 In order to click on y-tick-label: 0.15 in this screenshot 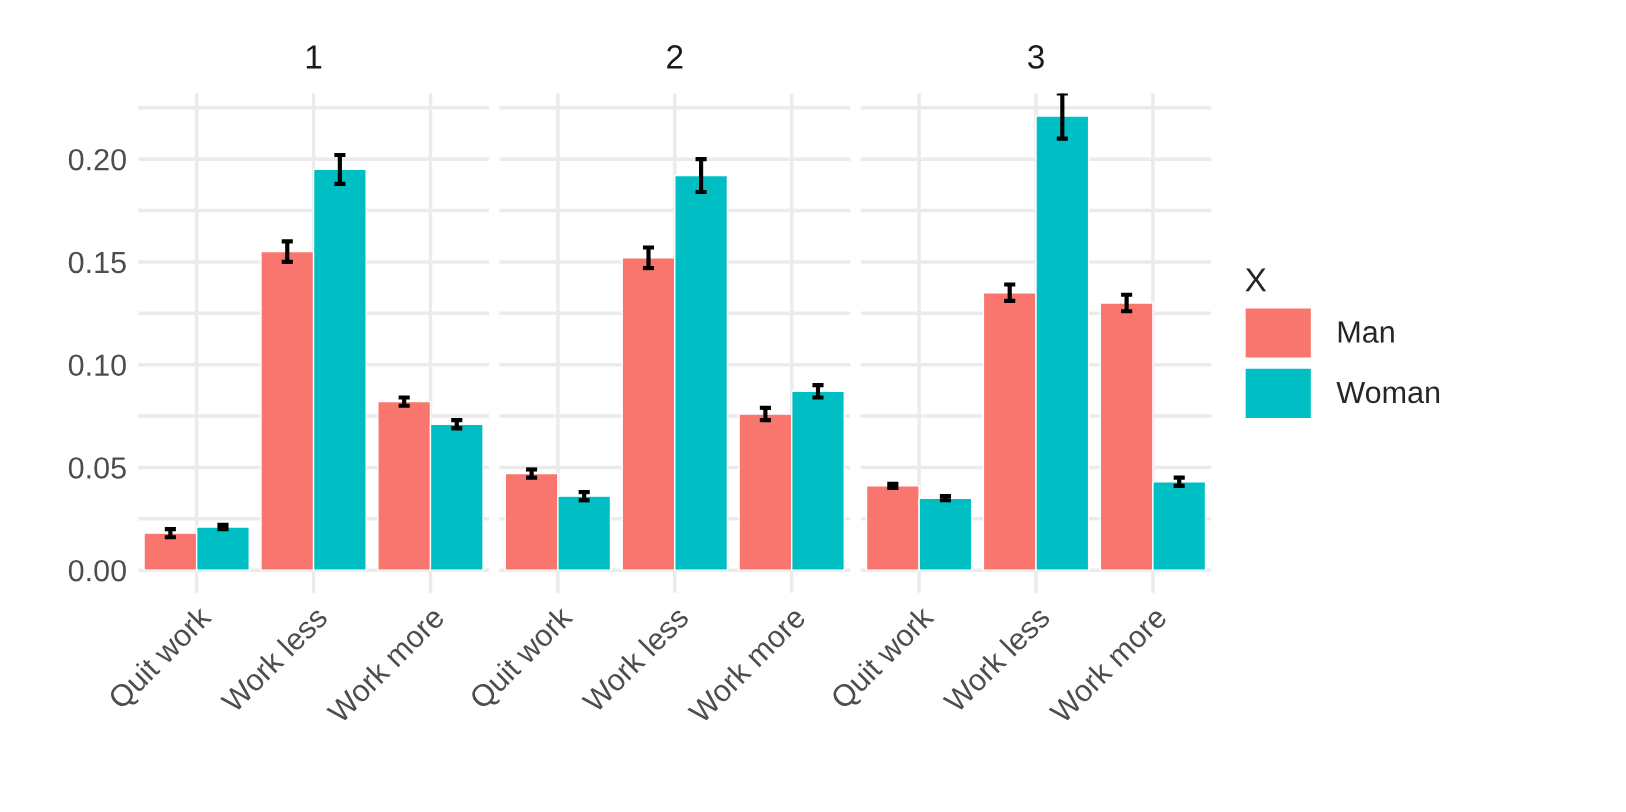, I will do `click(97, 262)`.